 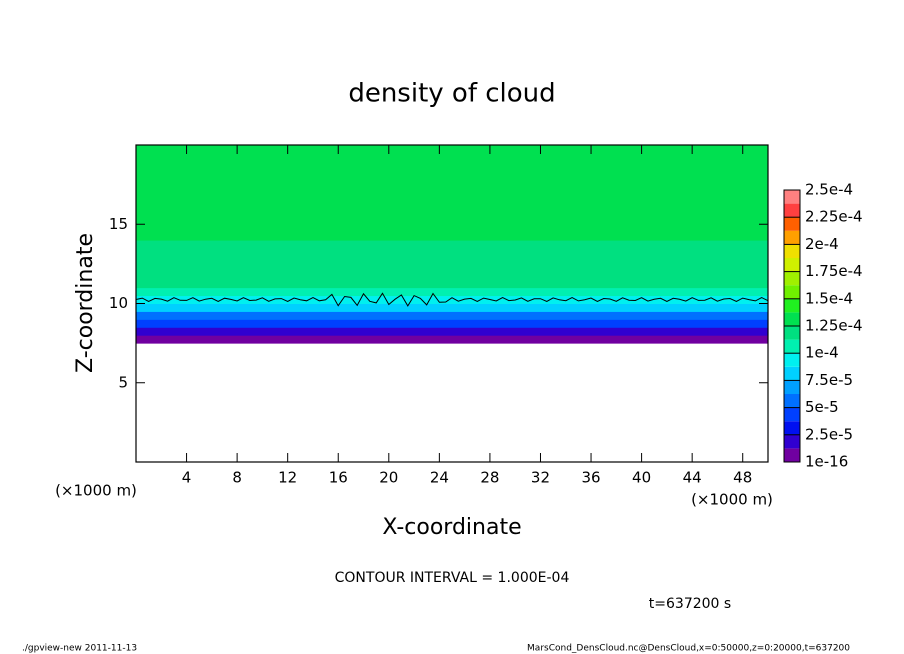 What do you see at coordinates (822, 407) in the screenshot?
I see `colorbar-label: 5e-5` at bounding box center [822, 407].